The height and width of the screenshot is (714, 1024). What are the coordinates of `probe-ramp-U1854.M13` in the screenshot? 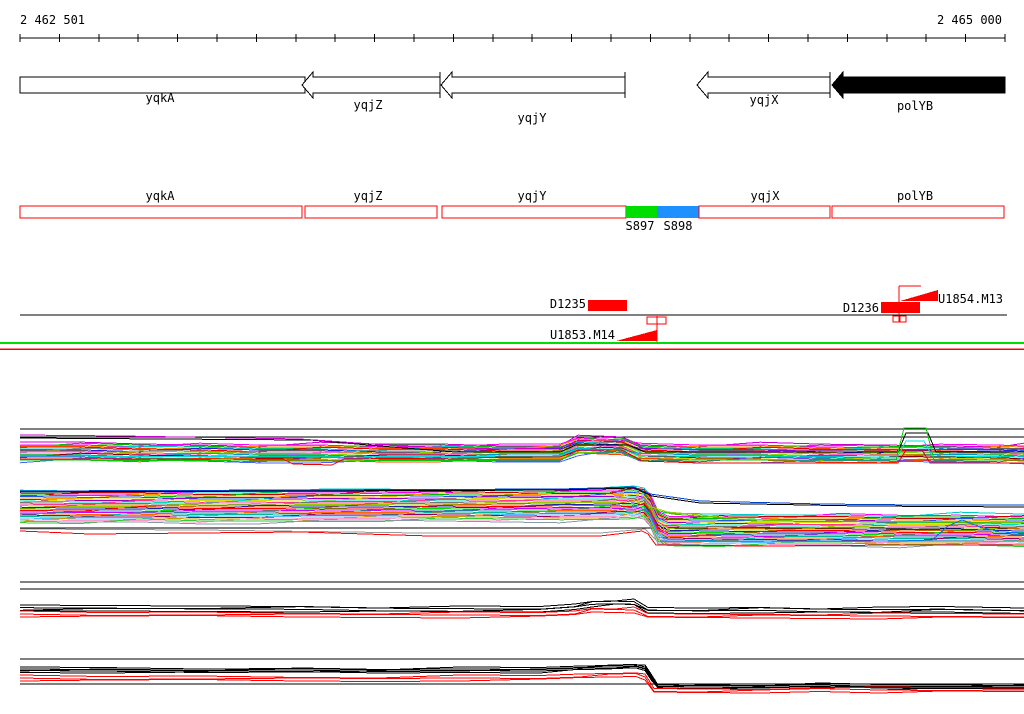 It's located at (919, 295).